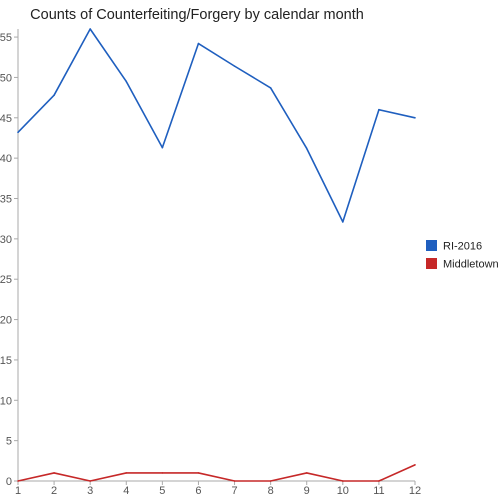 This screenshot has height=500, width=500. What do you see at coordinates (378, 491) in the screenshot?
I see `x-tick-label: 11` at bounding box center [378, 491].